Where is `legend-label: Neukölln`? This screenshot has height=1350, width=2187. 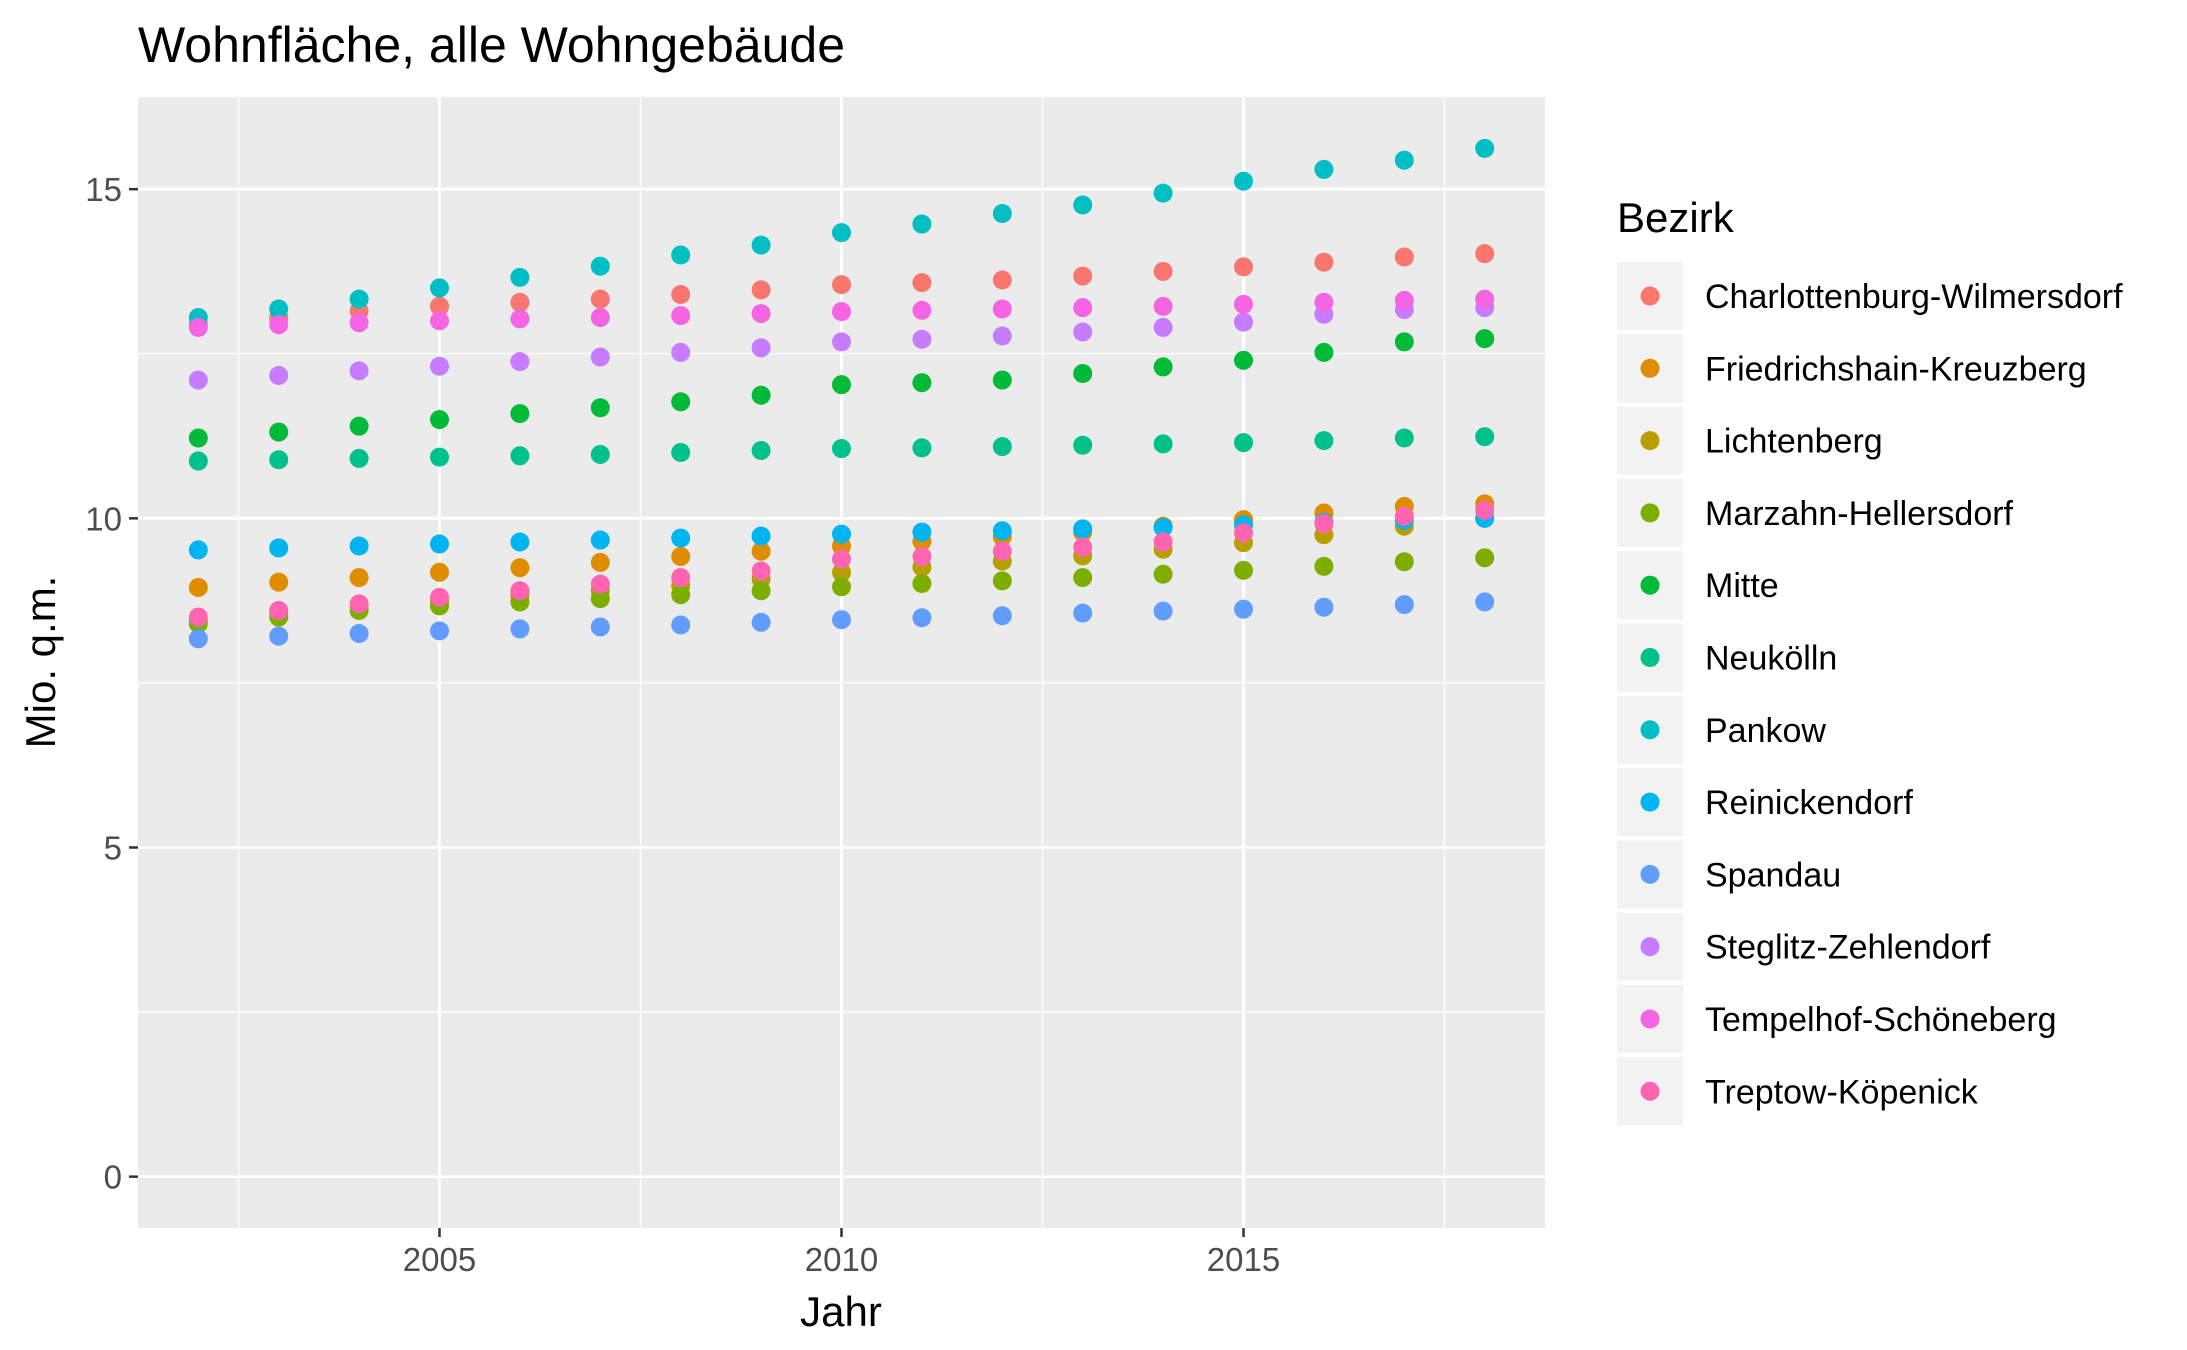 legend-label: Neukölln is located at coordinates (1771, 659).